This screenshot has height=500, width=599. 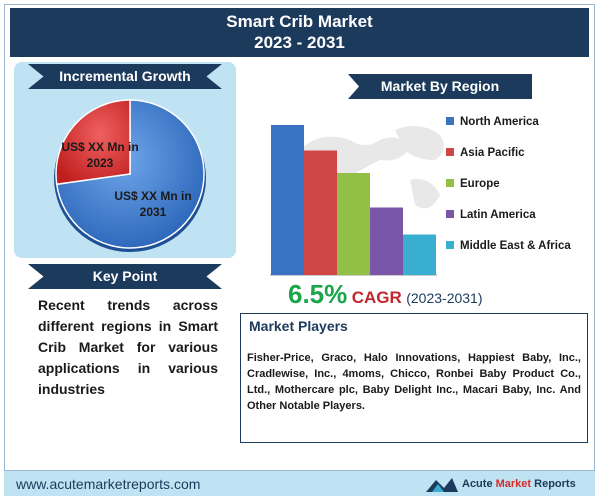 What do you see at coordinates (299, 42) in the screenshot?
I see `title-line-2: 2023 - 2031` at bounding box center [299, 42].